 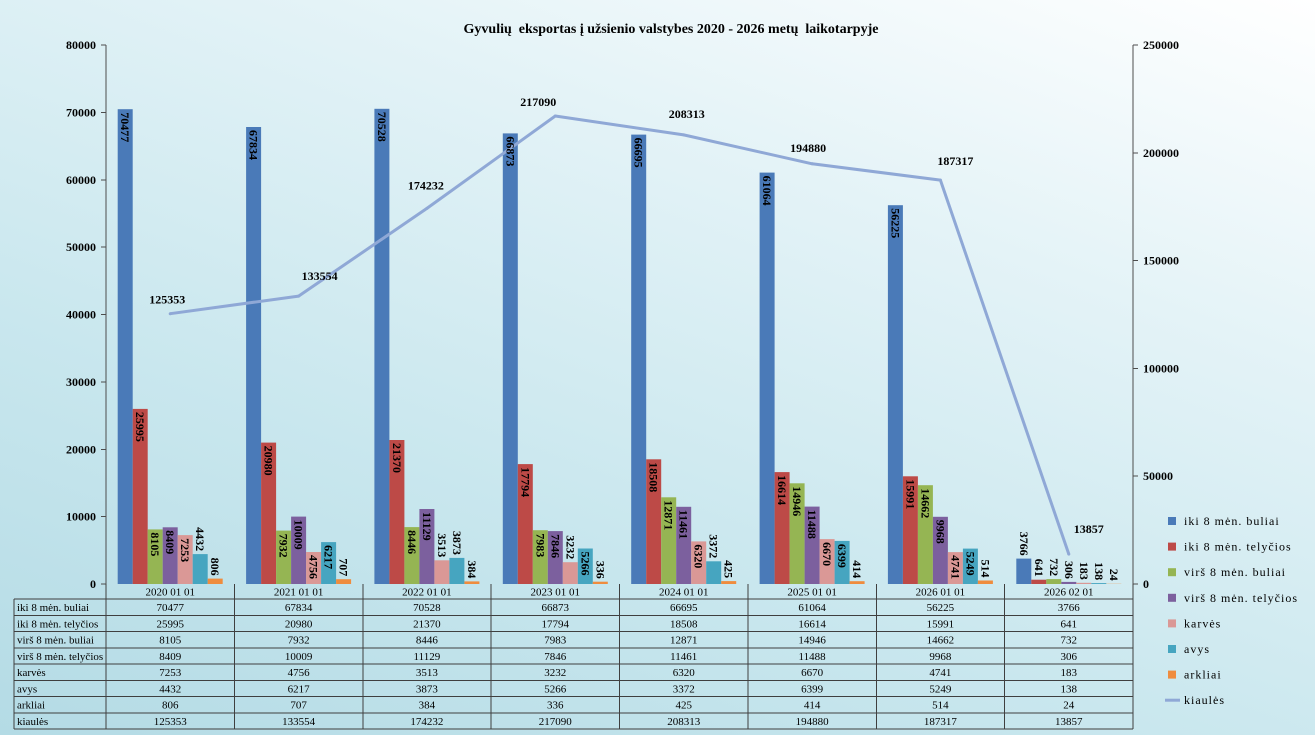 What do you see at coordinates (427, 673) in the screenshot?
I see `table-cell: 3513` at bounding box center [427, 673].